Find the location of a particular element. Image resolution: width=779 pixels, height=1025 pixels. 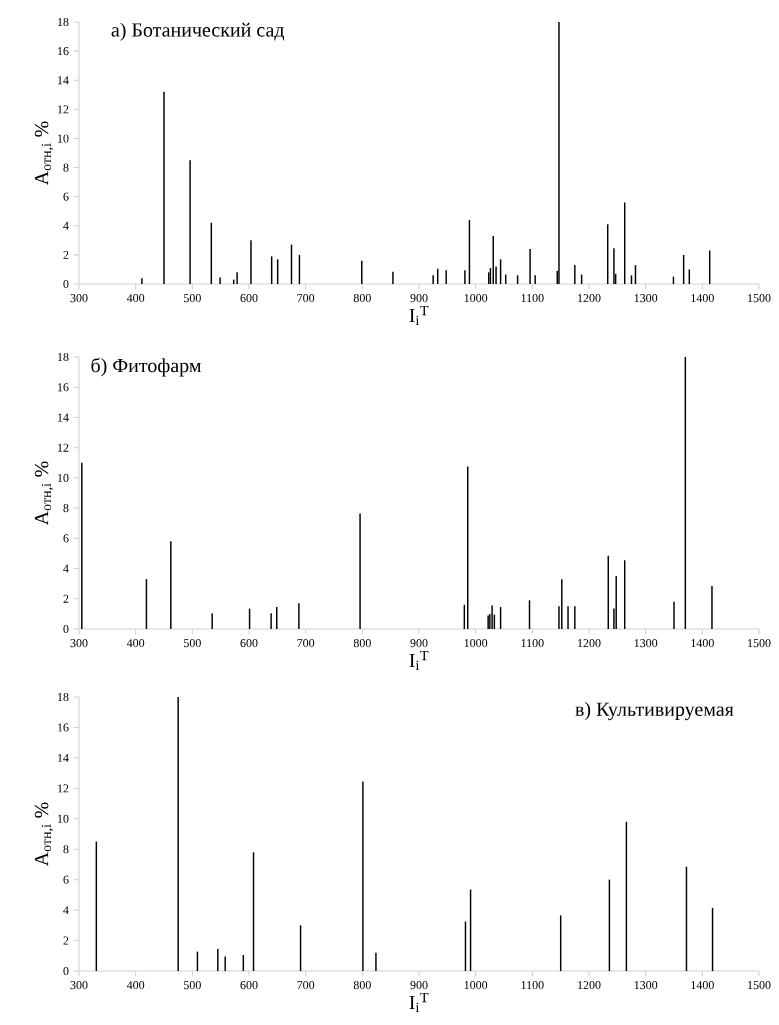

chart-title: а) Ботанический сад is located at coordinates (198, 31).